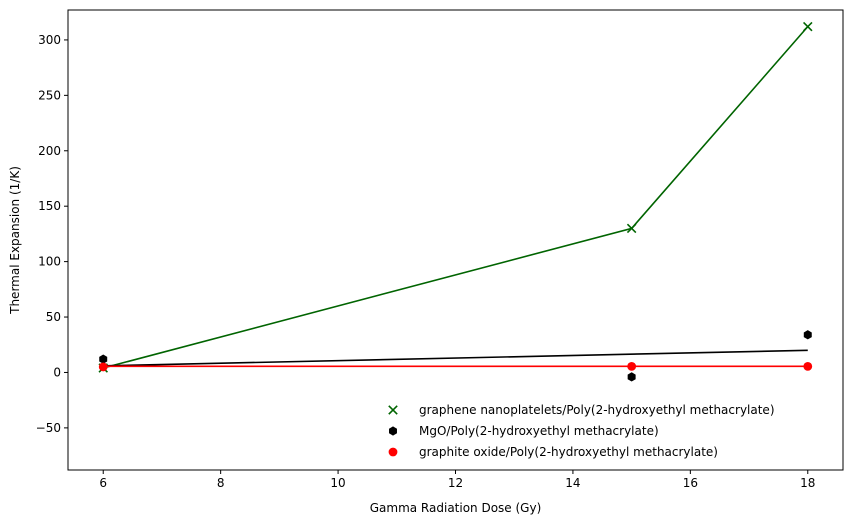  What do you see at coordinates (221, 483) in the screenshot?
I see `x-tick-label: 8` at bounding box center [221, 483].